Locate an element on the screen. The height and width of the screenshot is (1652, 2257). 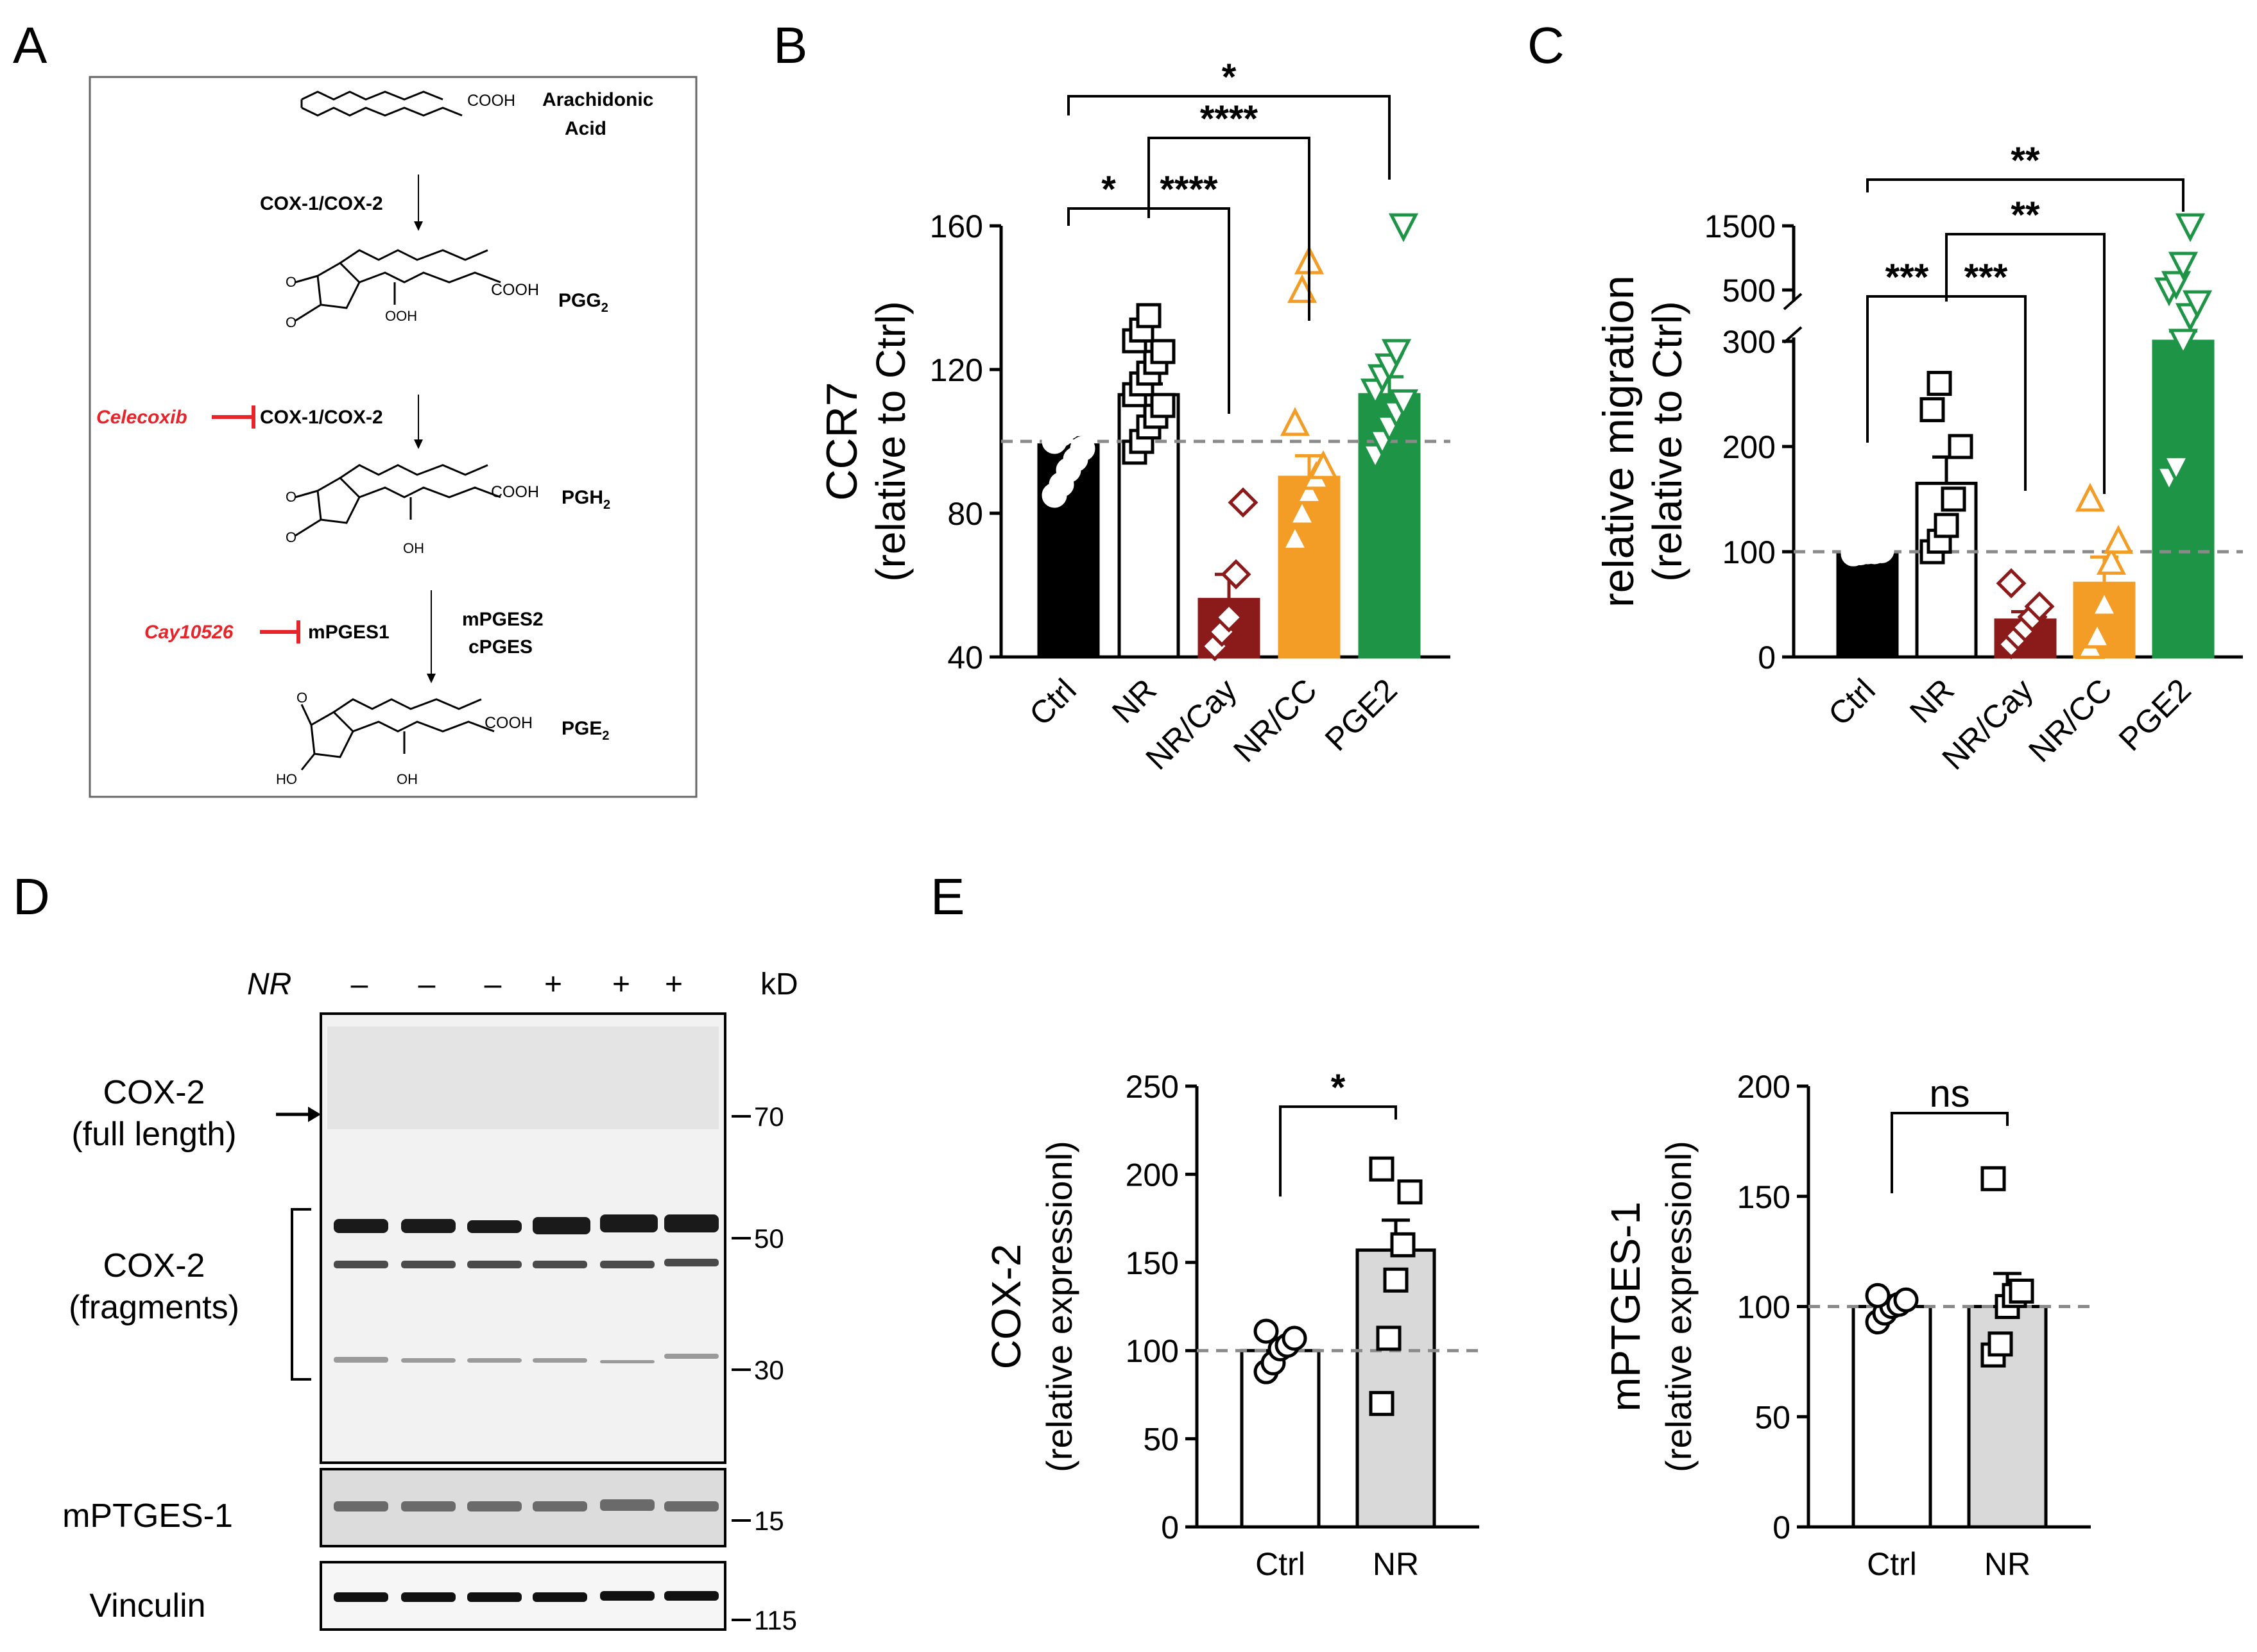
pge2-ho: HO is located at coordinates (286, 779).